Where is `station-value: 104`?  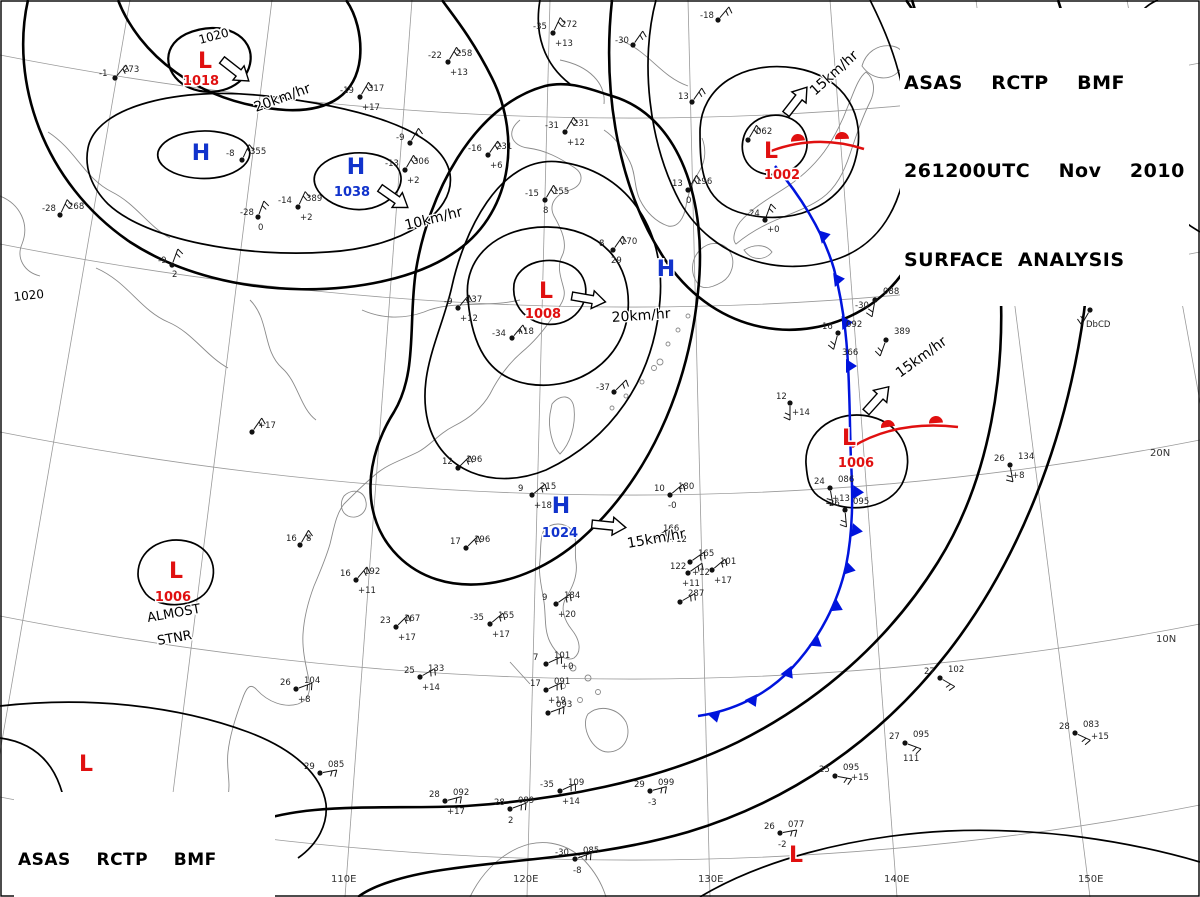 station-value: 104 is located at coordinates (312, 681).